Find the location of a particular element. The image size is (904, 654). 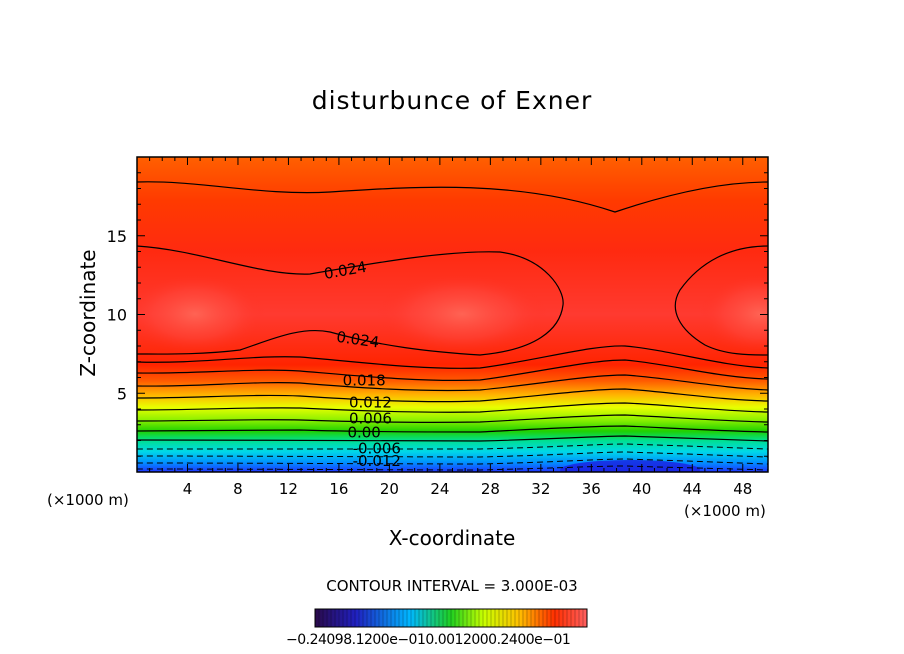

x-tick-label: 8 is located at coordinates (238, 489).